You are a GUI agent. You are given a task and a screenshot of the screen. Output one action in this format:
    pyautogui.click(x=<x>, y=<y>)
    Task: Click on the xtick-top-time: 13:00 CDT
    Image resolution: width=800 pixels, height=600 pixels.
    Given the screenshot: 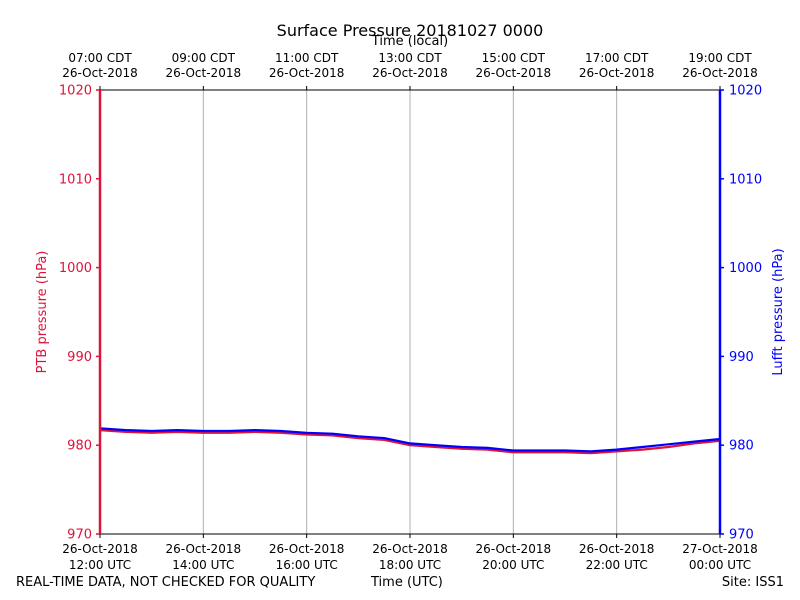 What is the action you would take?
    pyautogui.click(x=410, y=58)
    